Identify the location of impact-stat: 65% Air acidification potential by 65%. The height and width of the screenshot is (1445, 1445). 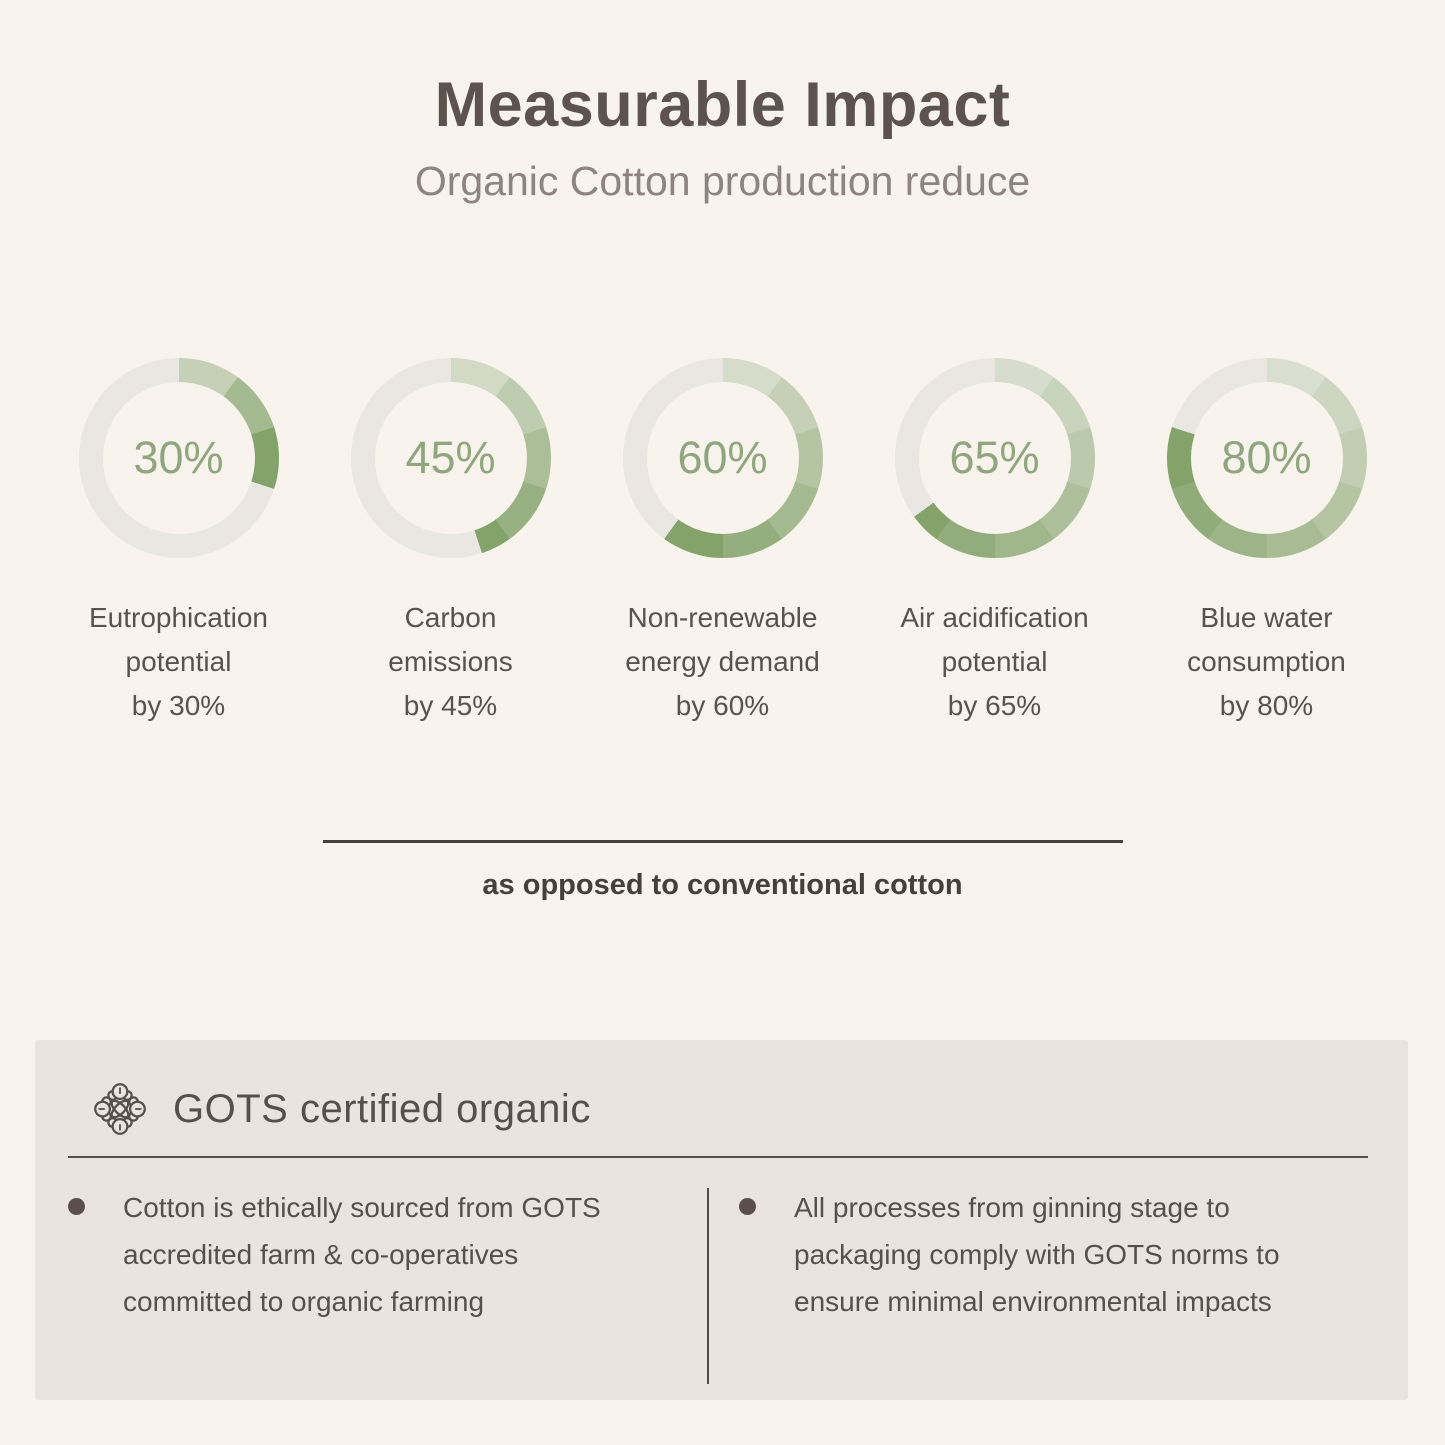
(995, 542).